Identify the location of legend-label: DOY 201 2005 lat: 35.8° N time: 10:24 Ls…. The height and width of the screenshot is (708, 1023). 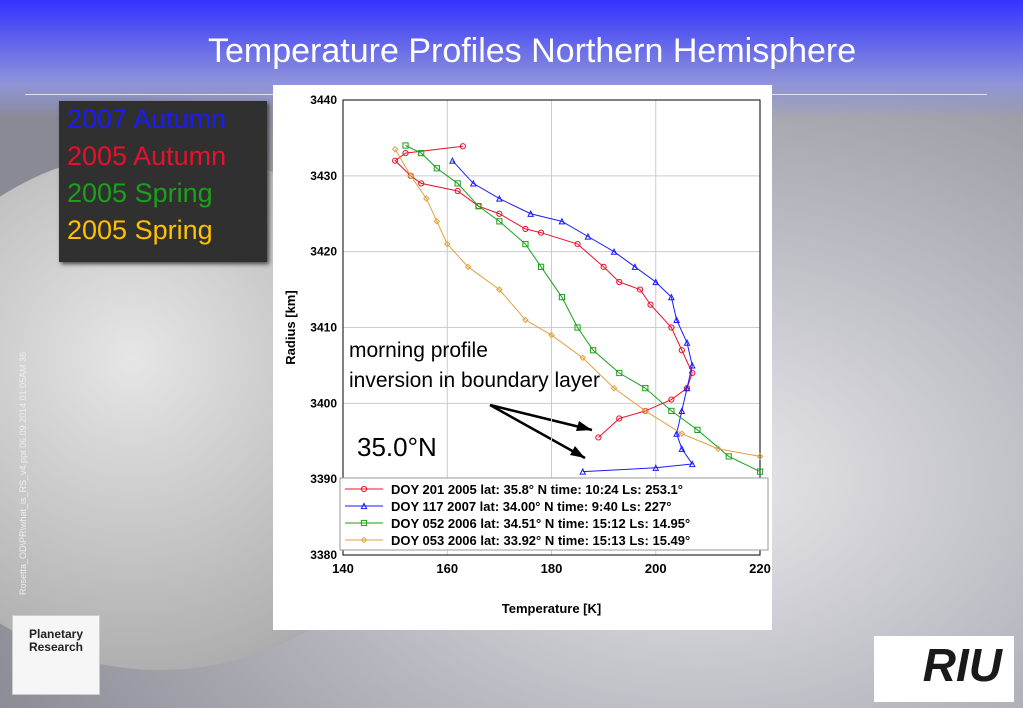
(537, 489).